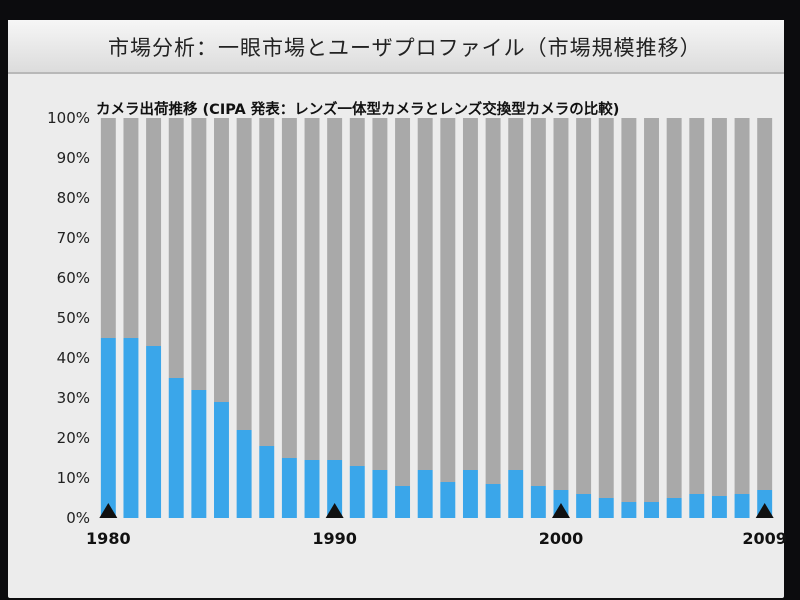 This screenshot has height=600, width=800. I want to click on x-axis: 1980 1990 2000 2009, so click(436, 525).